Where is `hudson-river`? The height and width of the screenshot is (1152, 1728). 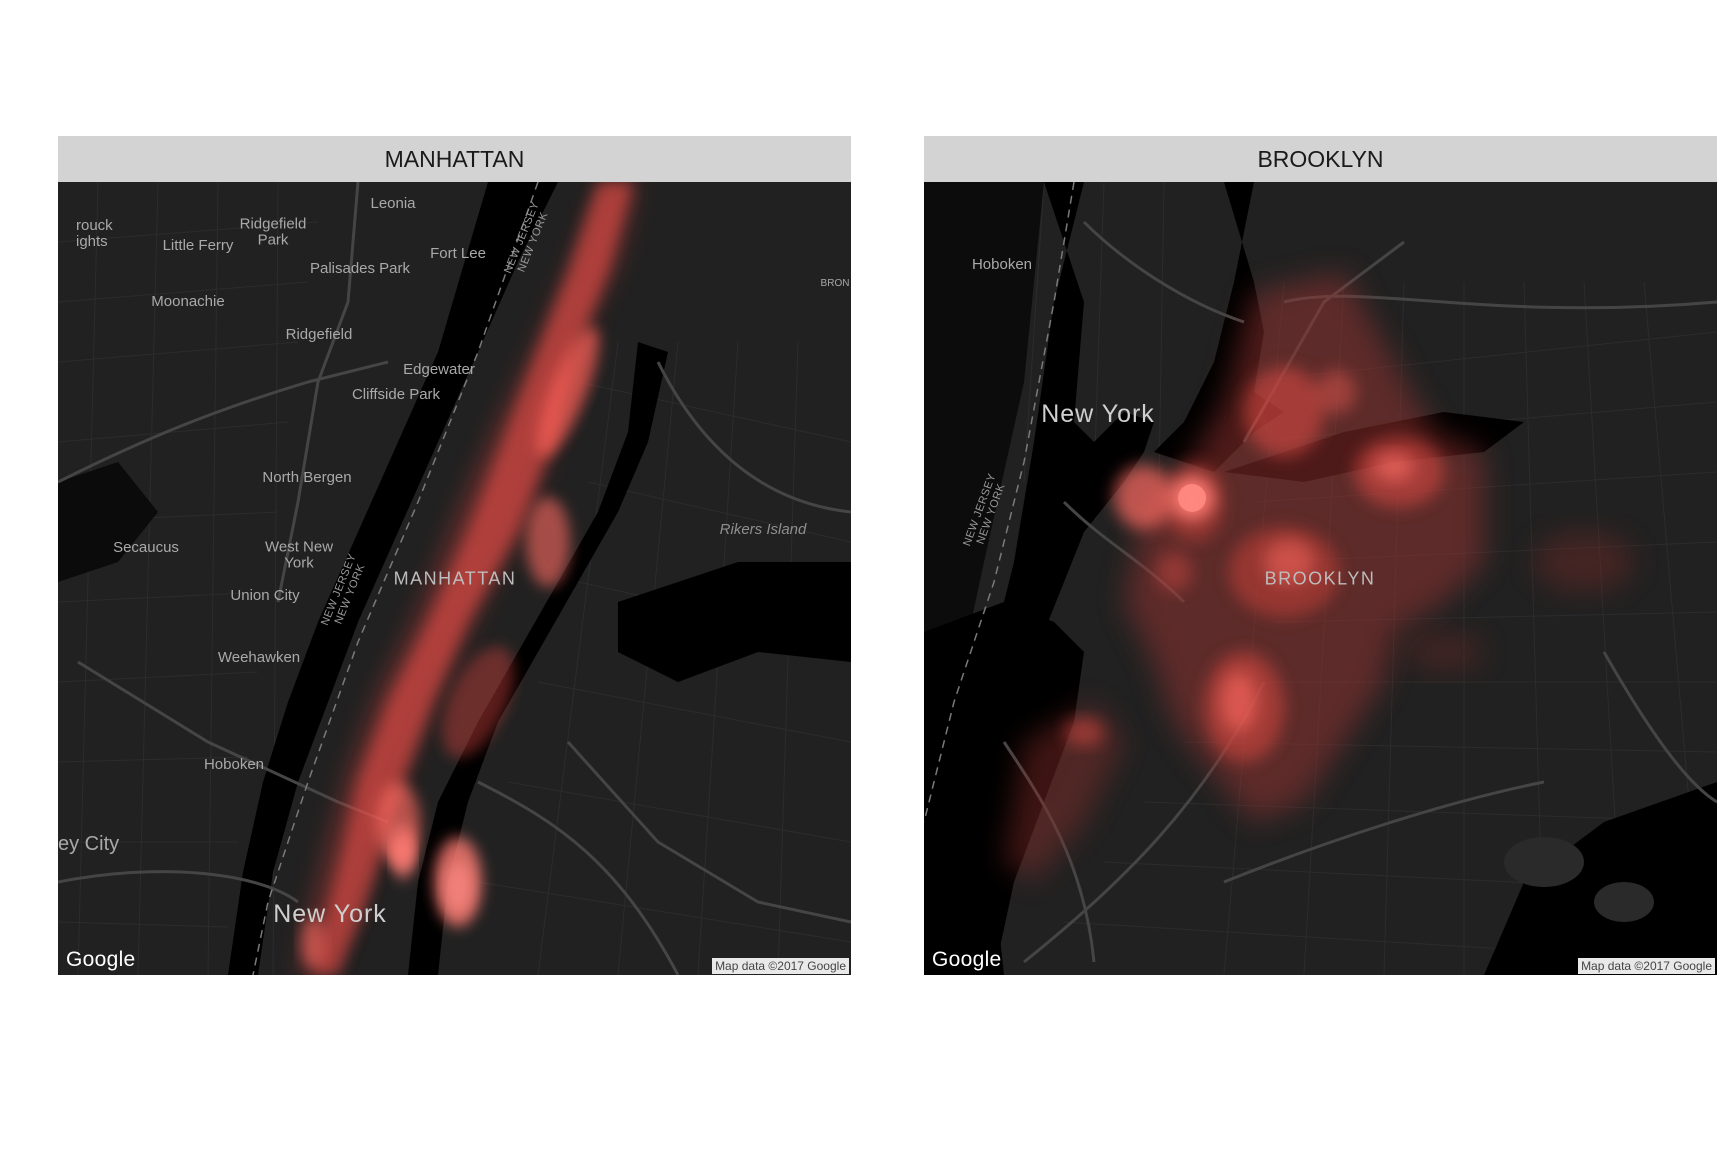
hudson-river is located at coordinates (393, 578).